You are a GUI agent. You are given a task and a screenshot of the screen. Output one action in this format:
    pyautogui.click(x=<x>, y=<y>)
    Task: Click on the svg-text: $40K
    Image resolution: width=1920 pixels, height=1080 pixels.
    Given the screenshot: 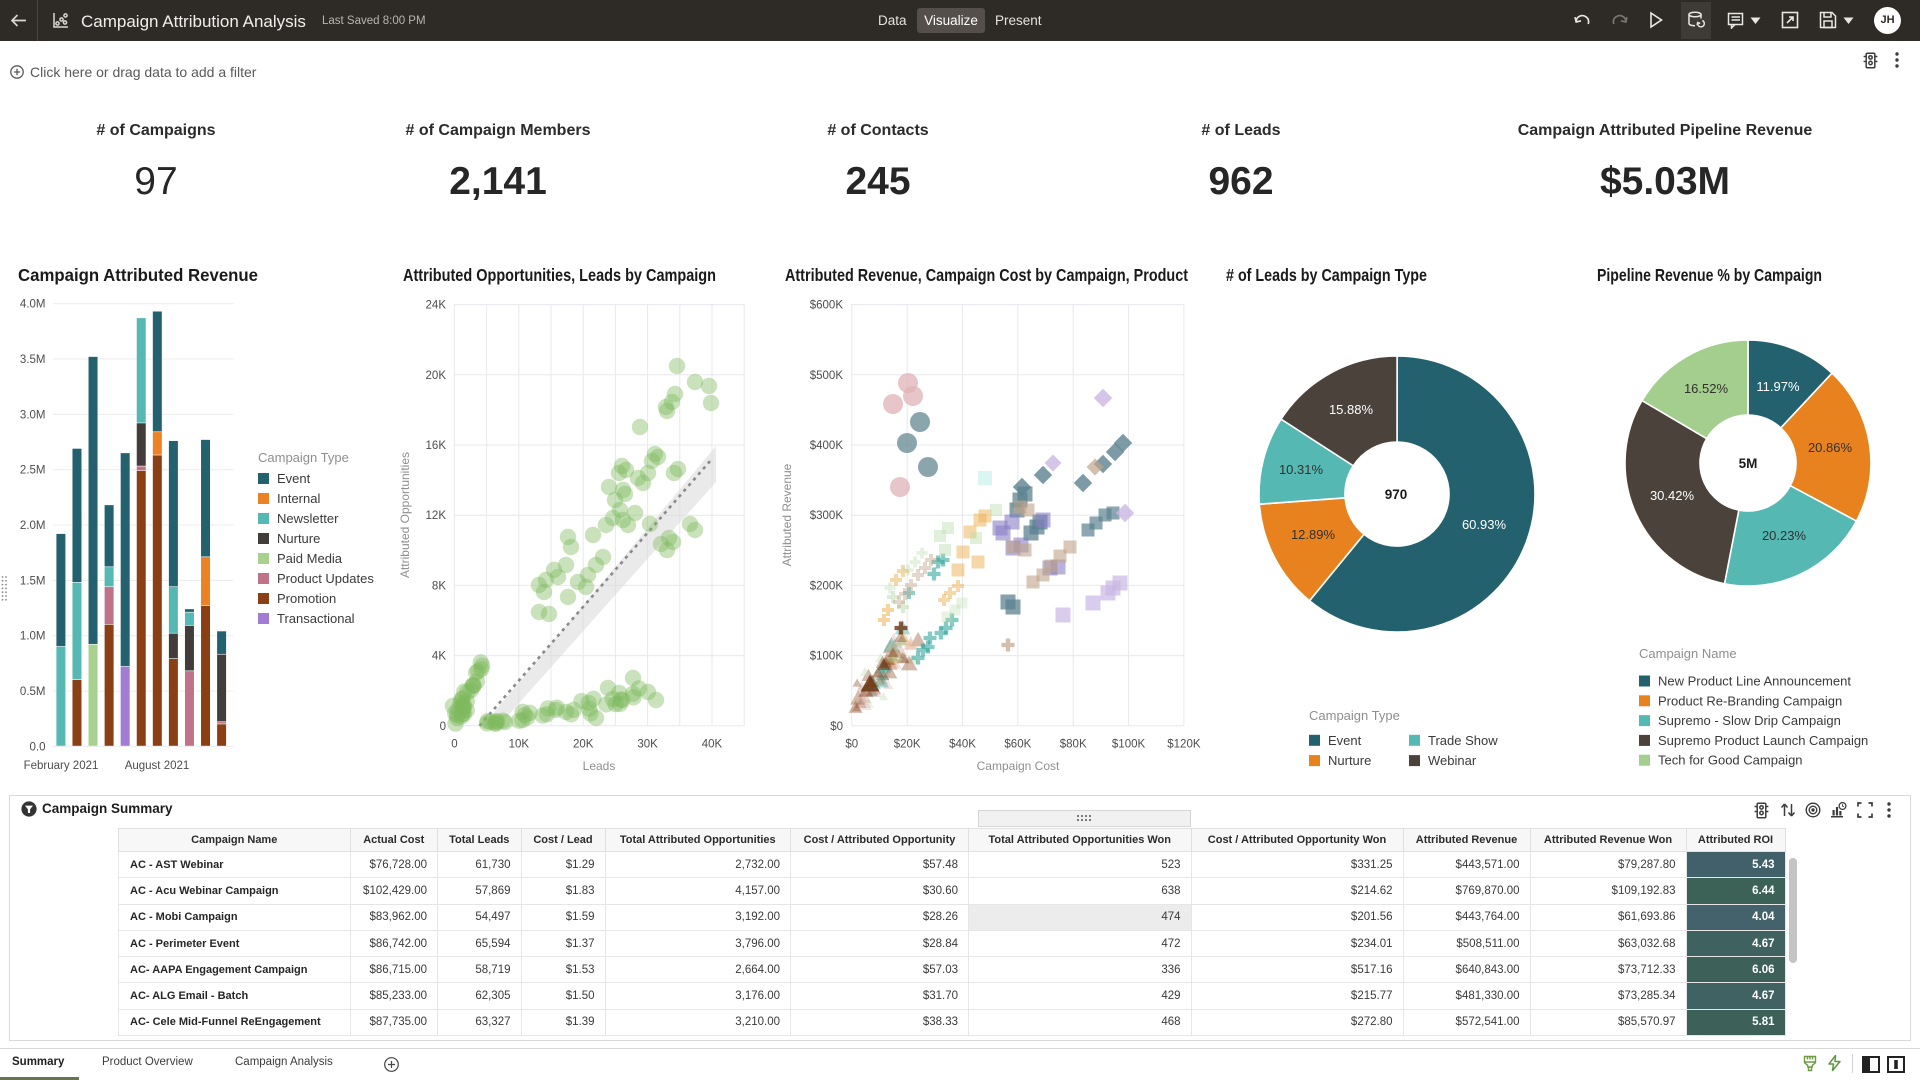 What is the action you would take?
    pyautogui.click(x=962, y=745)
    